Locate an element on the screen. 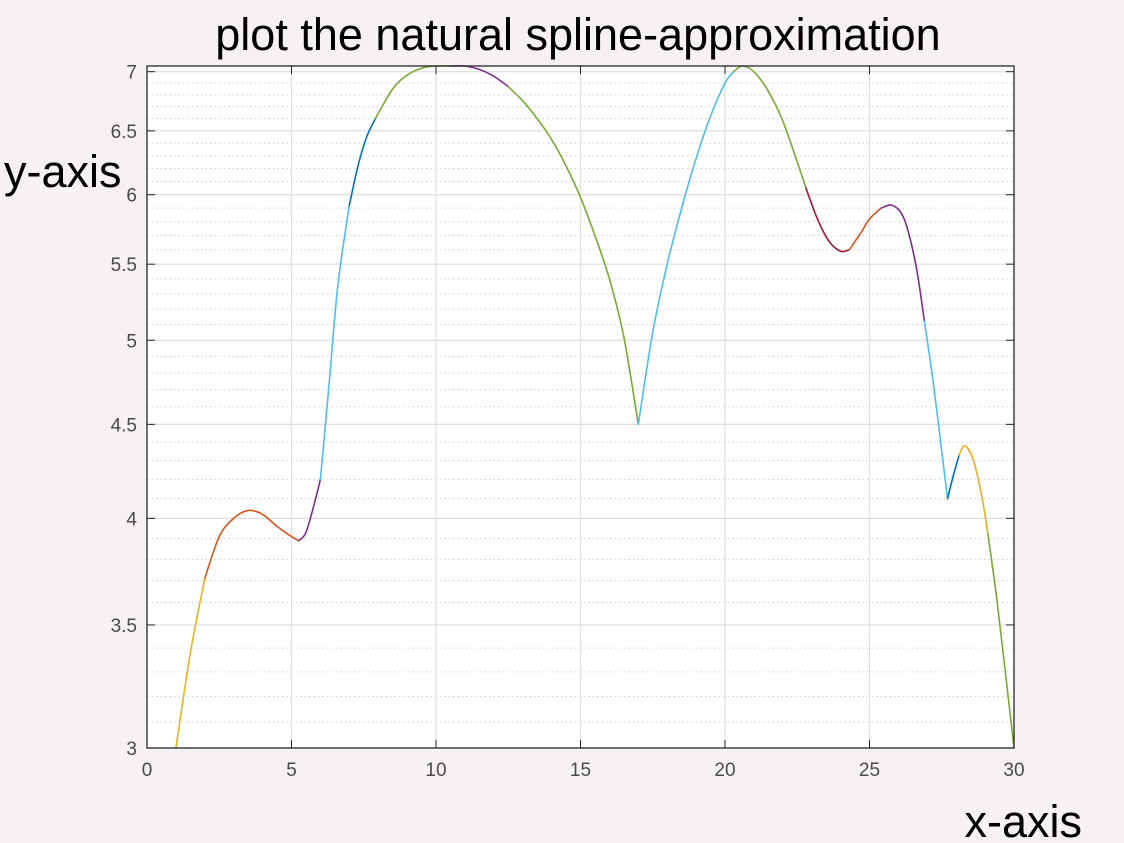 This screenshot has height=843, width=1124. x-tick-label: 30 is located at coordinates (1013, 770).